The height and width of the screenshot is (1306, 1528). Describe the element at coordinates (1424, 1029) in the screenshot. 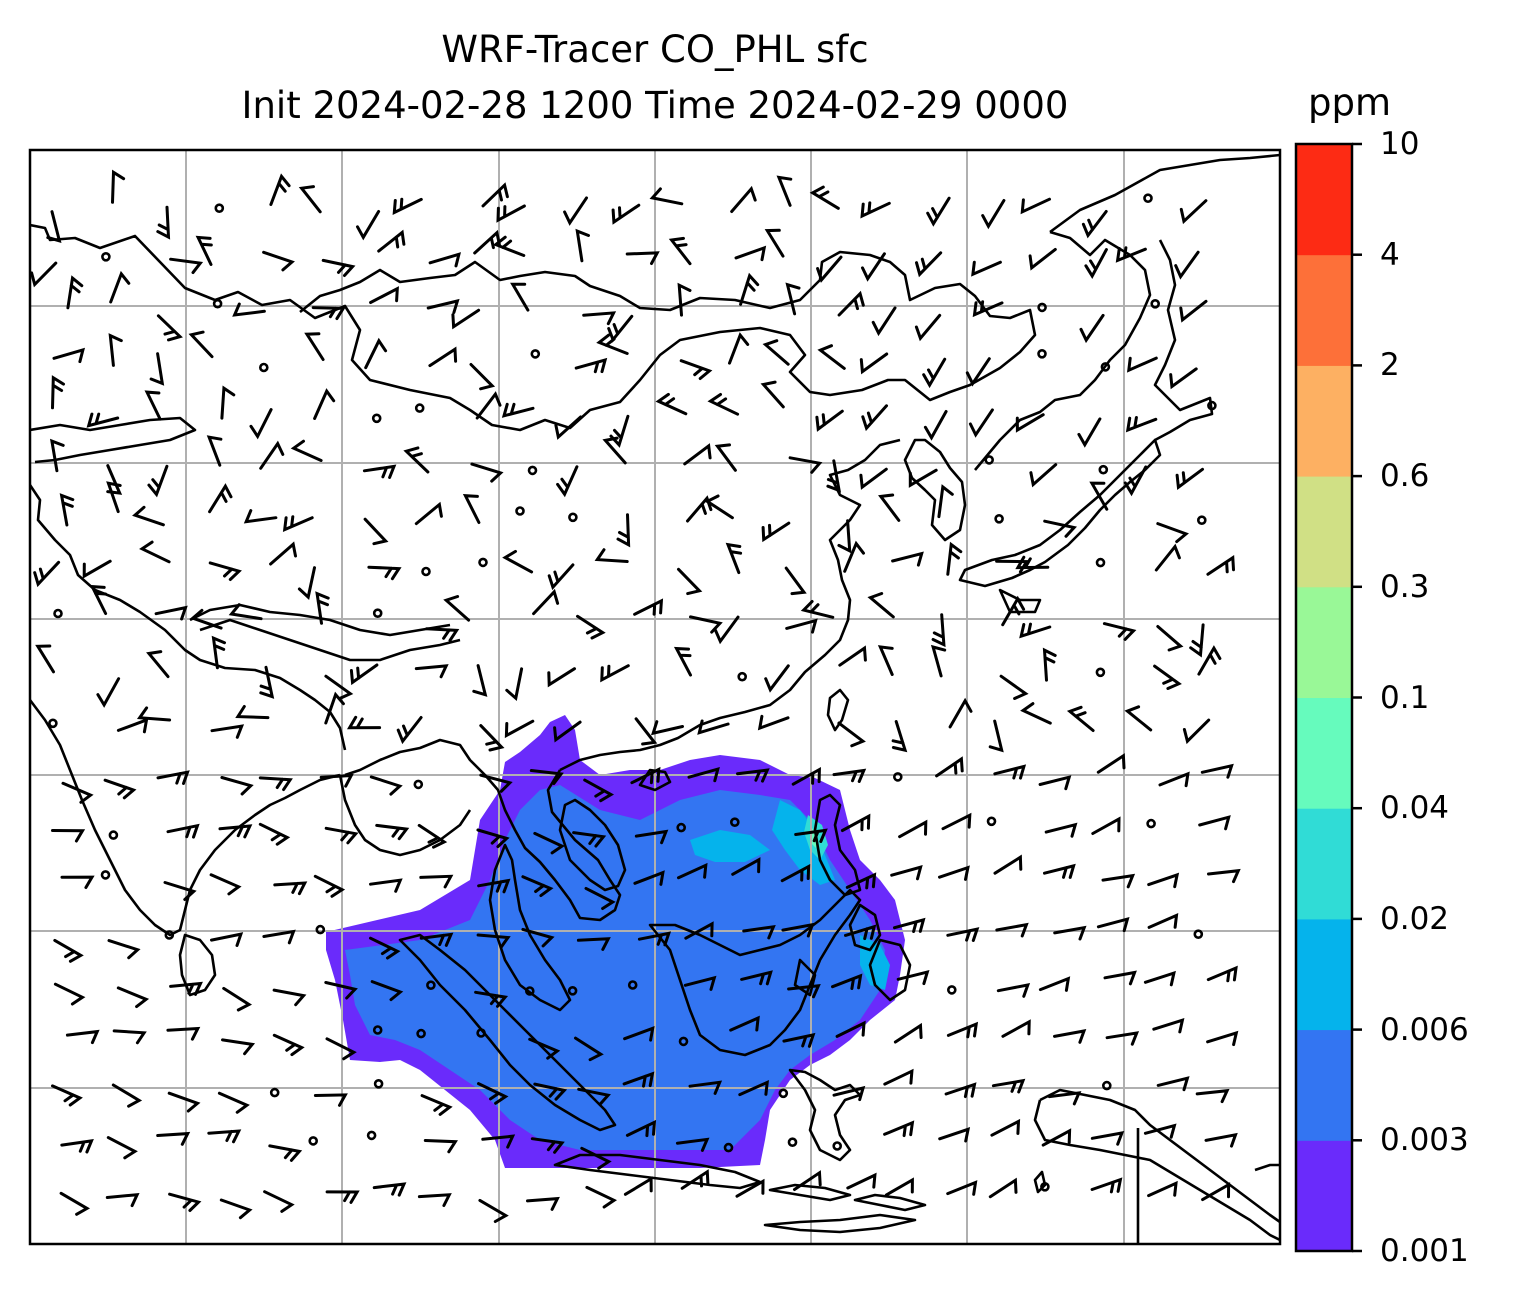

I see `colorbar-tick-label: 0.006` at that location.